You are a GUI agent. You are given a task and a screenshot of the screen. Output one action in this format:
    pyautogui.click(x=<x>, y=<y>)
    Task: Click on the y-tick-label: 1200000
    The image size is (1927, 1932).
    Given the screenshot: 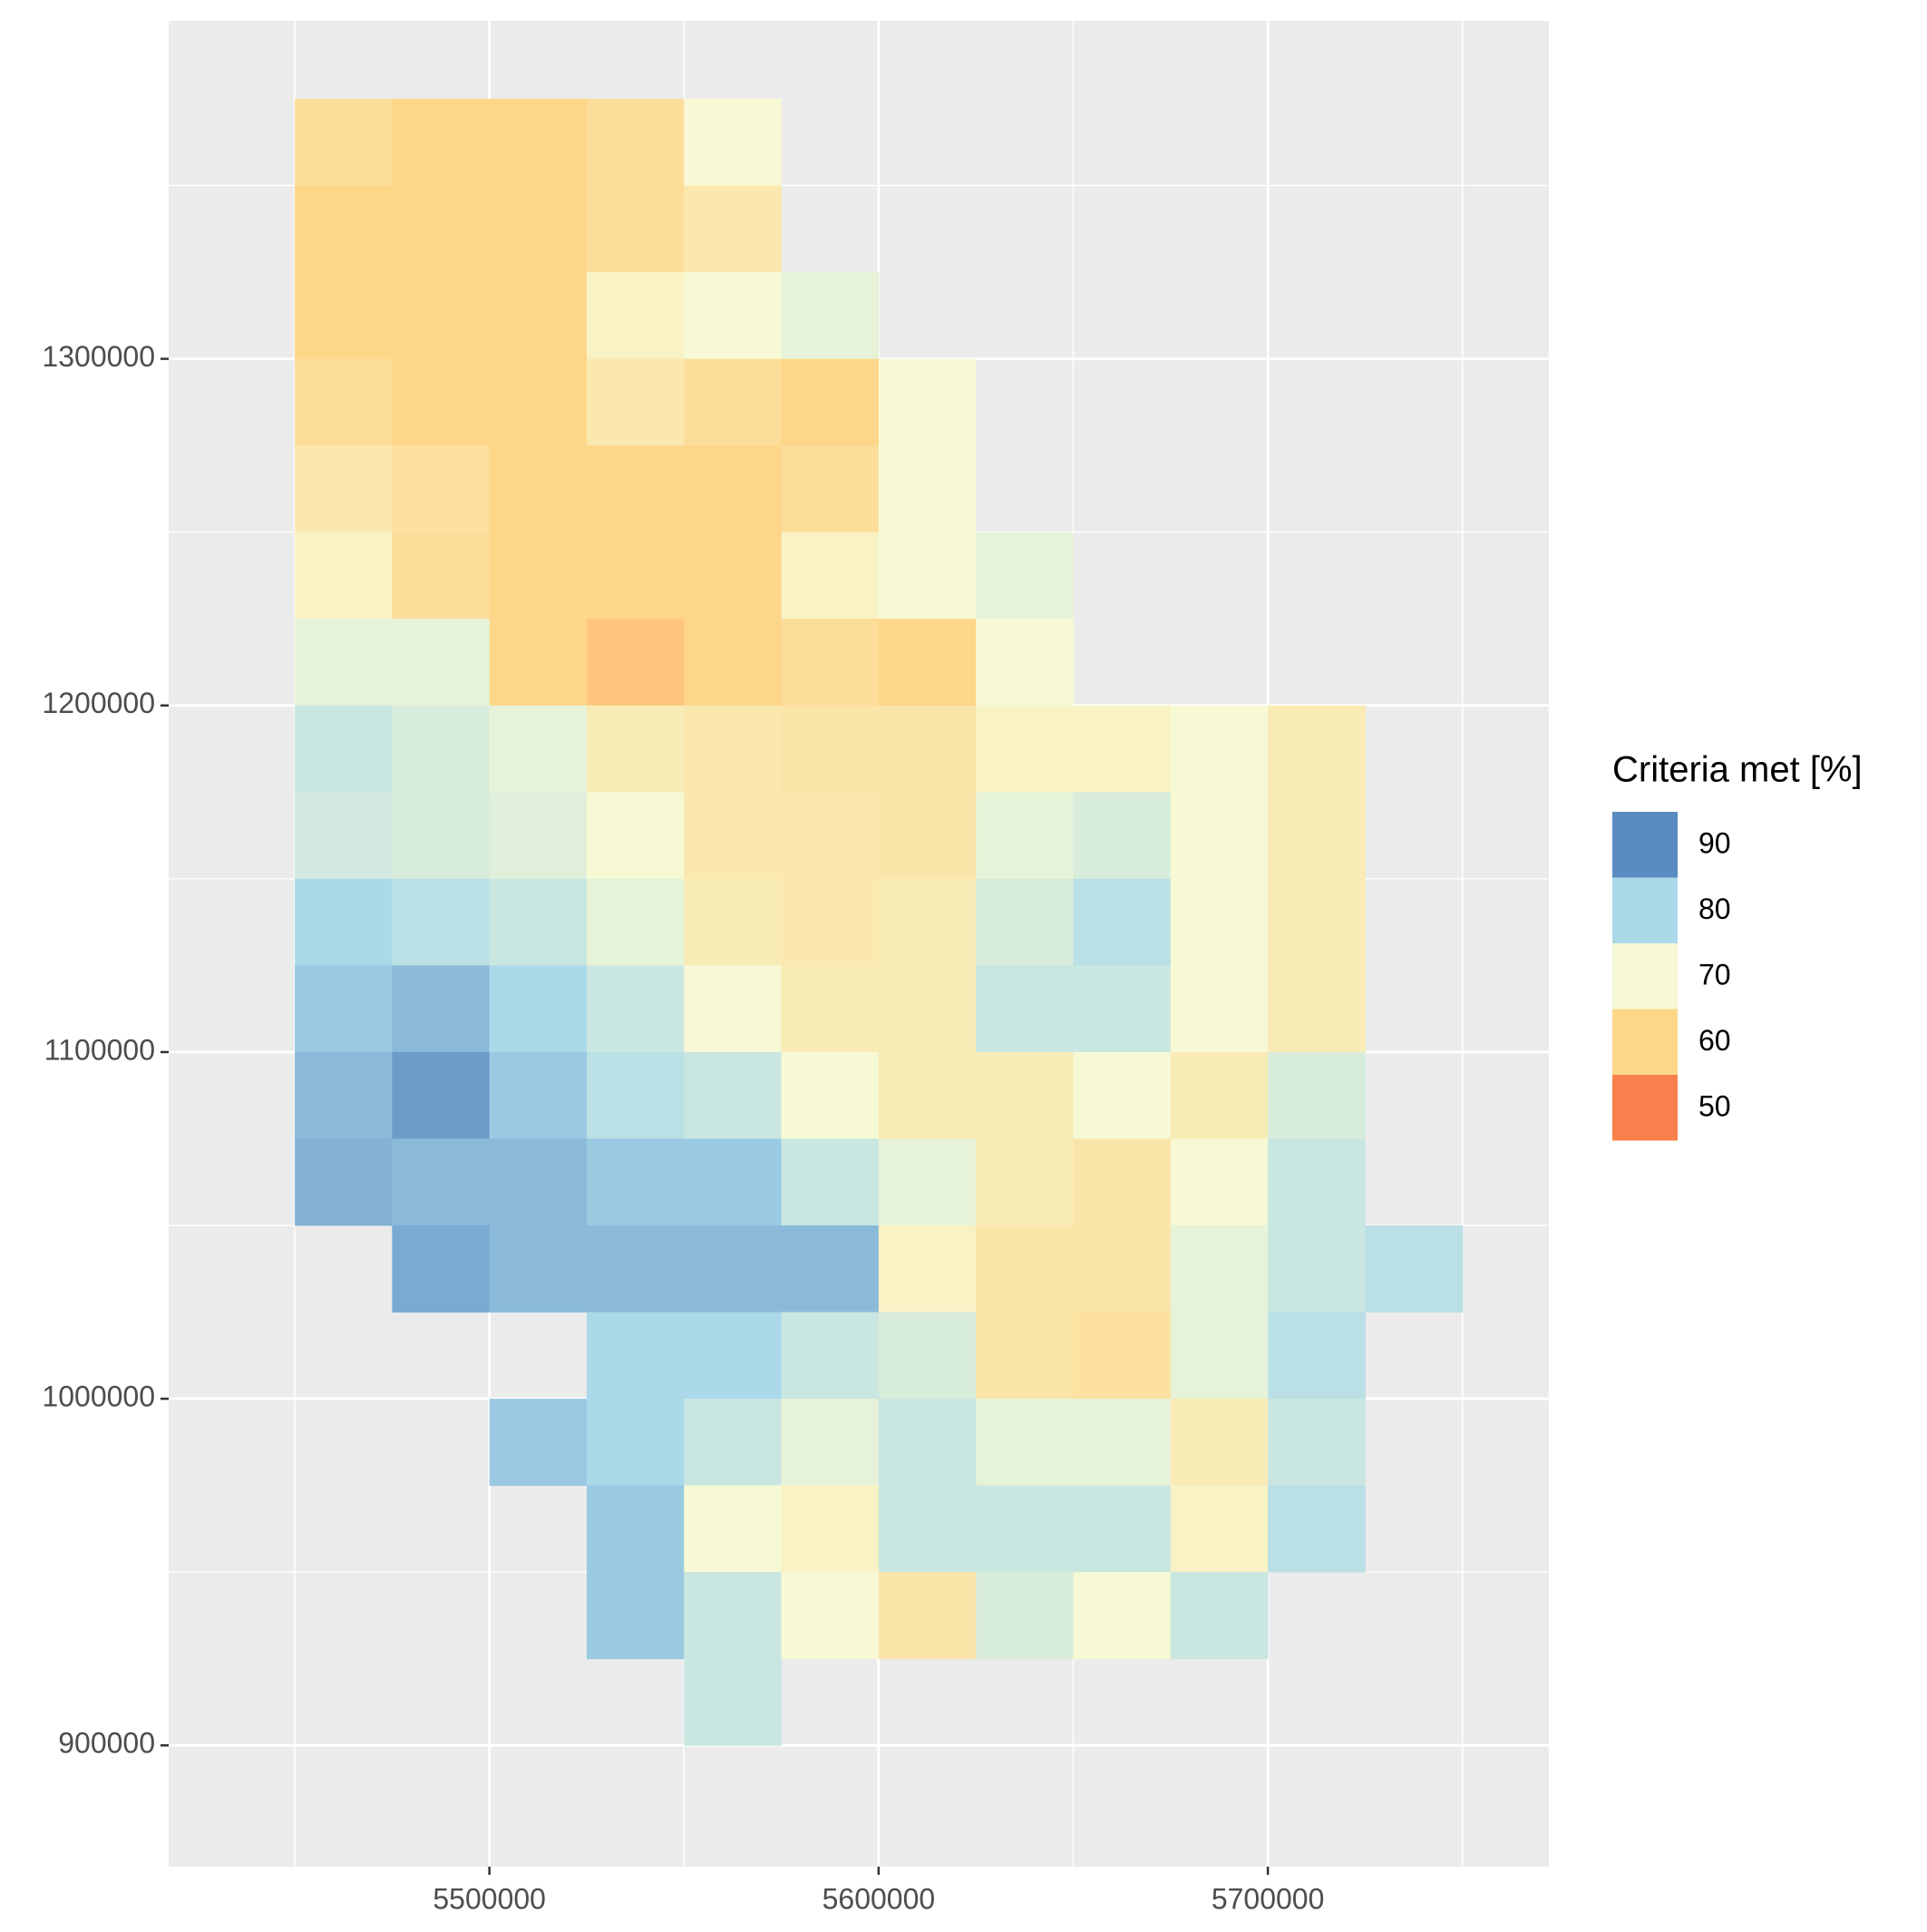 What is the action you would take?
    pyautogui.click(x=99, y=703)
    